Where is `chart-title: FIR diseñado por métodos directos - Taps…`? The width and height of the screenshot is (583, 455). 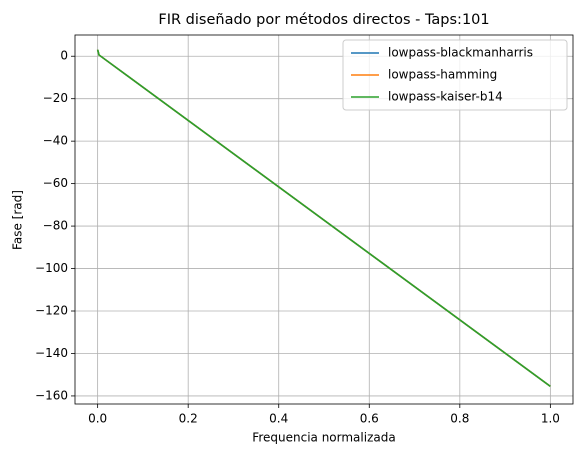 chart-title: FIR diseñado por métodos directos - Taps… is located at coordinates (323, 20).